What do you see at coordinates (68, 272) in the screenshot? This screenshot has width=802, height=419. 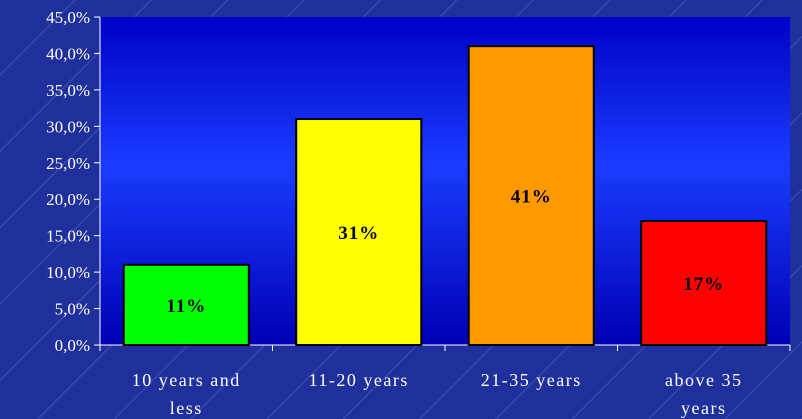 I see `y-tick-label: 10,0%` at bounding box center [68, 272].